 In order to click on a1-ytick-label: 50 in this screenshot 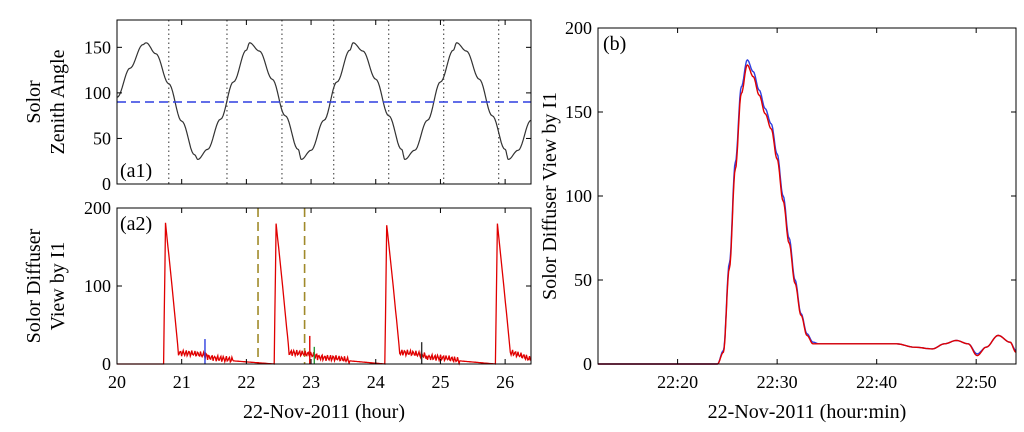, I will do `click(102, 138)`.